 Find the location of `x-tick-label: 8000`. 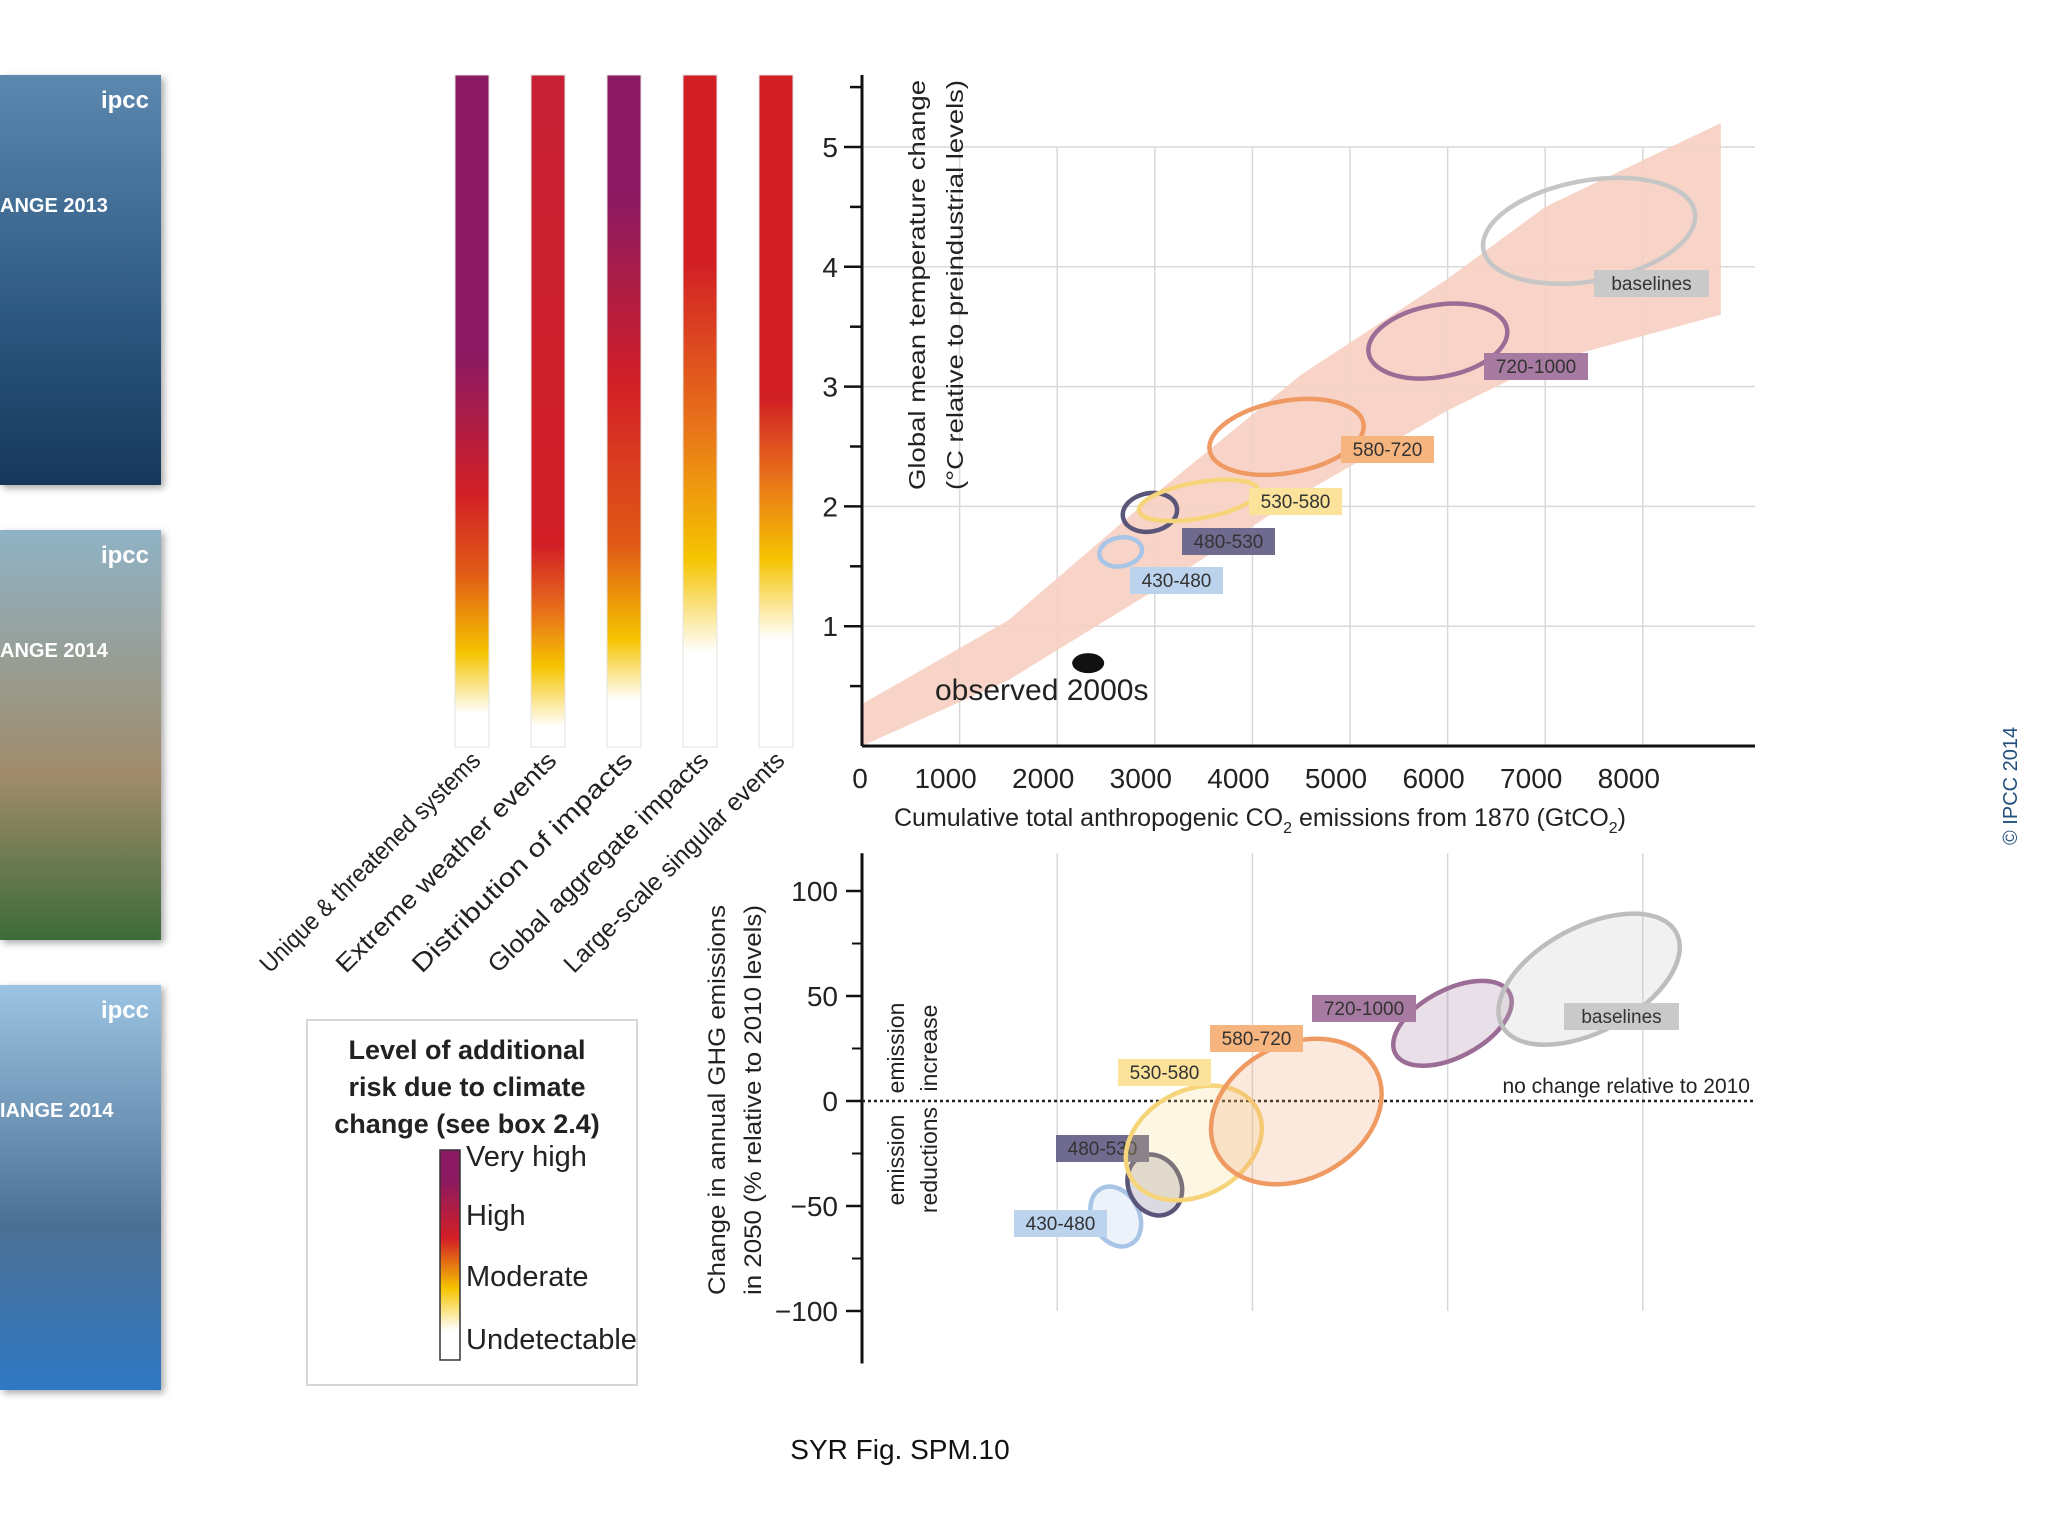

x-tick-label: 8000 is located at coordinates (1629, 778).